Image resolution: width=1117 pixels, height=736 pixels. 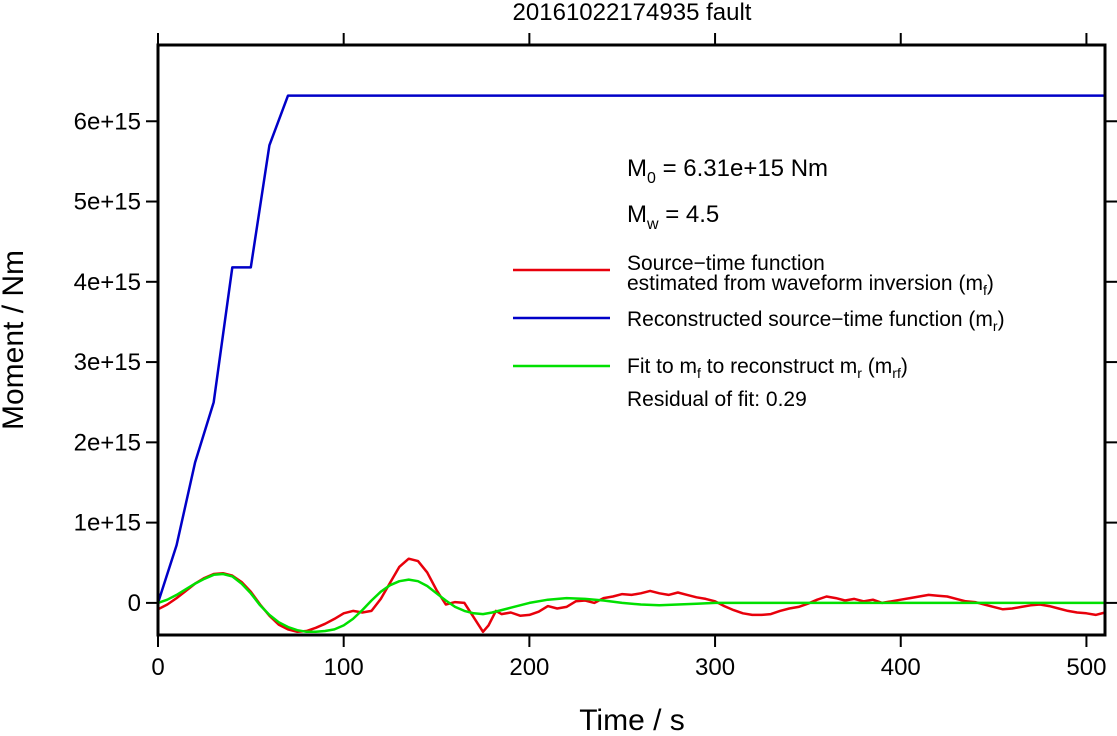 What do you see at coordinates (715, 667) in the screenshot?
I see `x-tick-label: 300` at bounding box center [715, 667].